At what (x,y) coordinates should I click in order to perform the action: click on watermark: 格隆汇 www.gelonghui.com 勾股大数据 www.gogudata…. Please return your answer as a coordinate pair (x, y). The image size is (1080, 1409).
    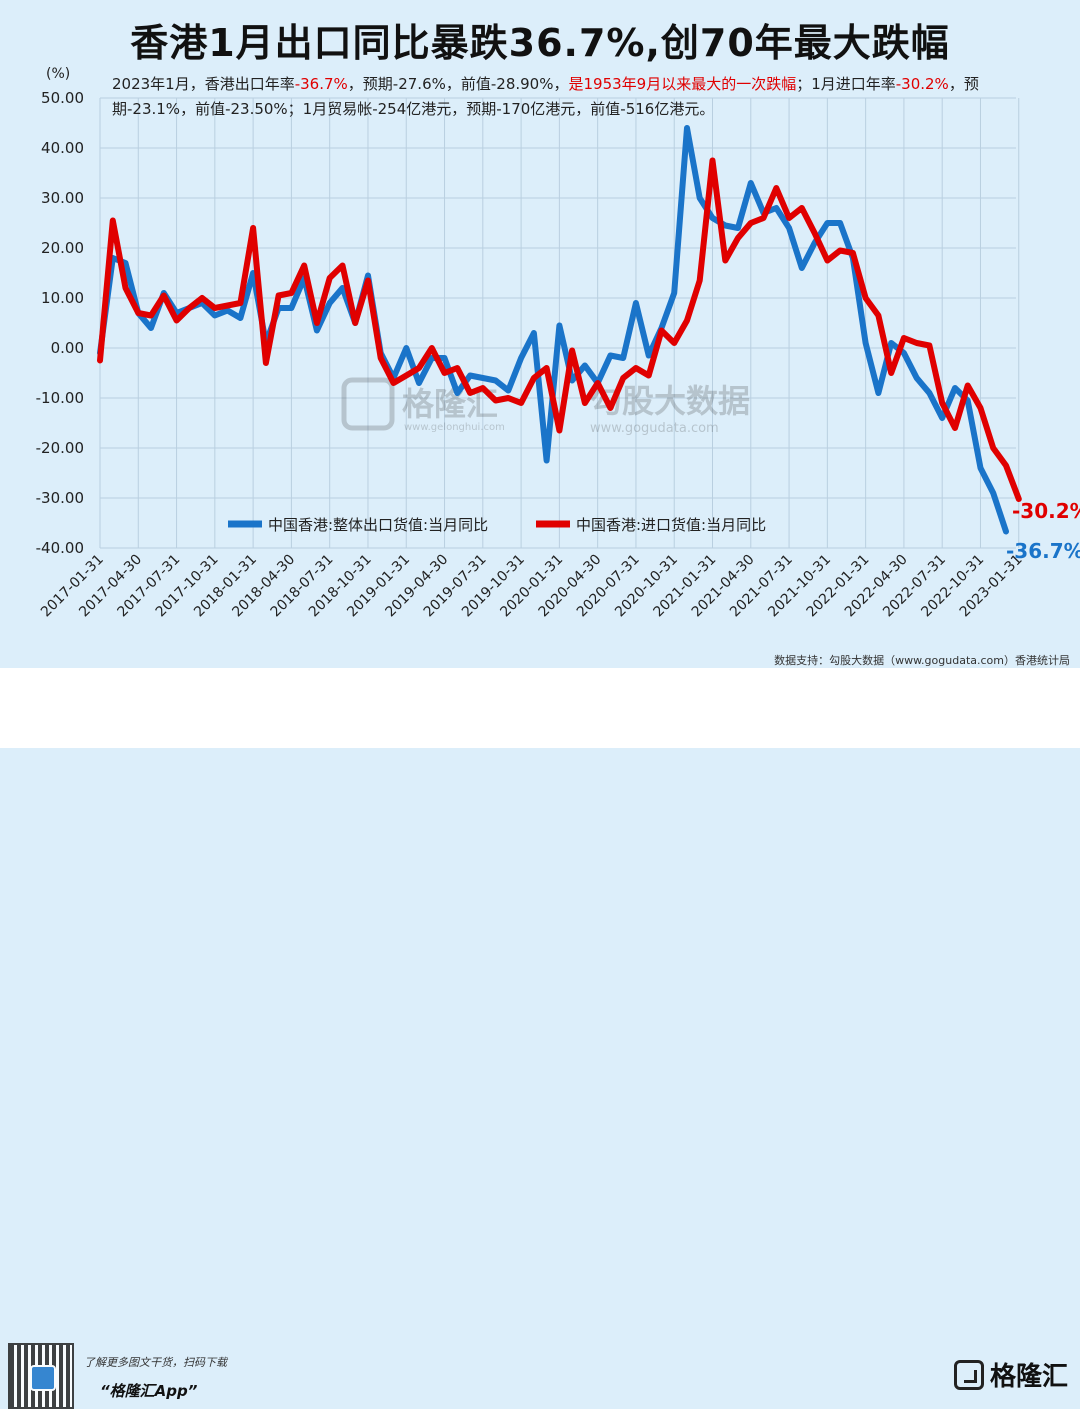
    Looking at the image, I should click on (545, 406).